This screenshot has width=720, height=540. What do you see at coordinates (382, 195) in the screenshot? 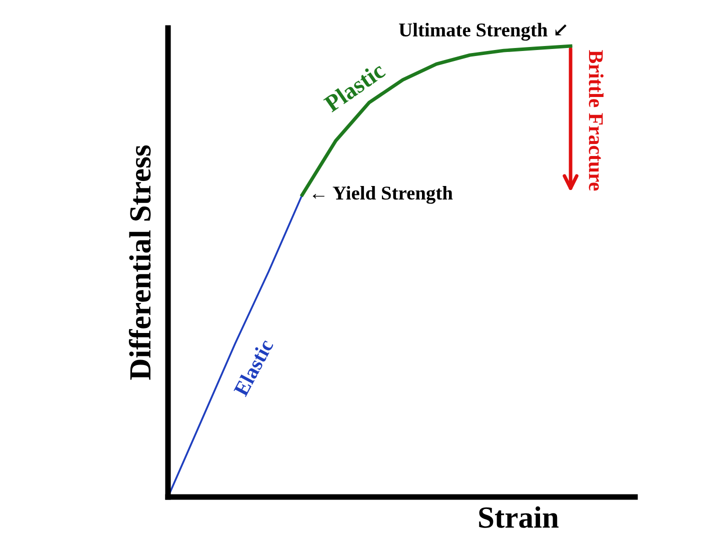
I see `annotation: ← Yield Strength` at bounding box center [382, 195].